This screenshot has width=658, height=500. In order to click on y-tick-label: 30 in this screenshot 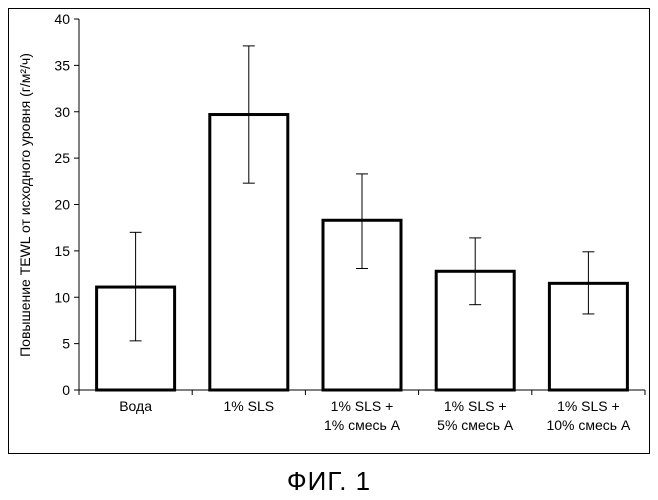, I will do `click(62, 112)`.